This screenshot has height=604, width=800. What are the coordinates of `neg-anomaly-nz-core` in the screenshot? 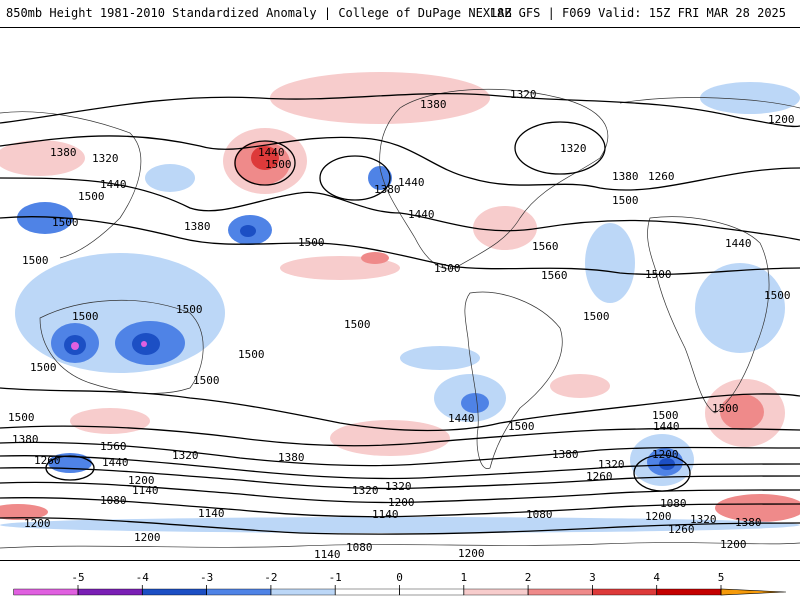 It's located at (248, 231).